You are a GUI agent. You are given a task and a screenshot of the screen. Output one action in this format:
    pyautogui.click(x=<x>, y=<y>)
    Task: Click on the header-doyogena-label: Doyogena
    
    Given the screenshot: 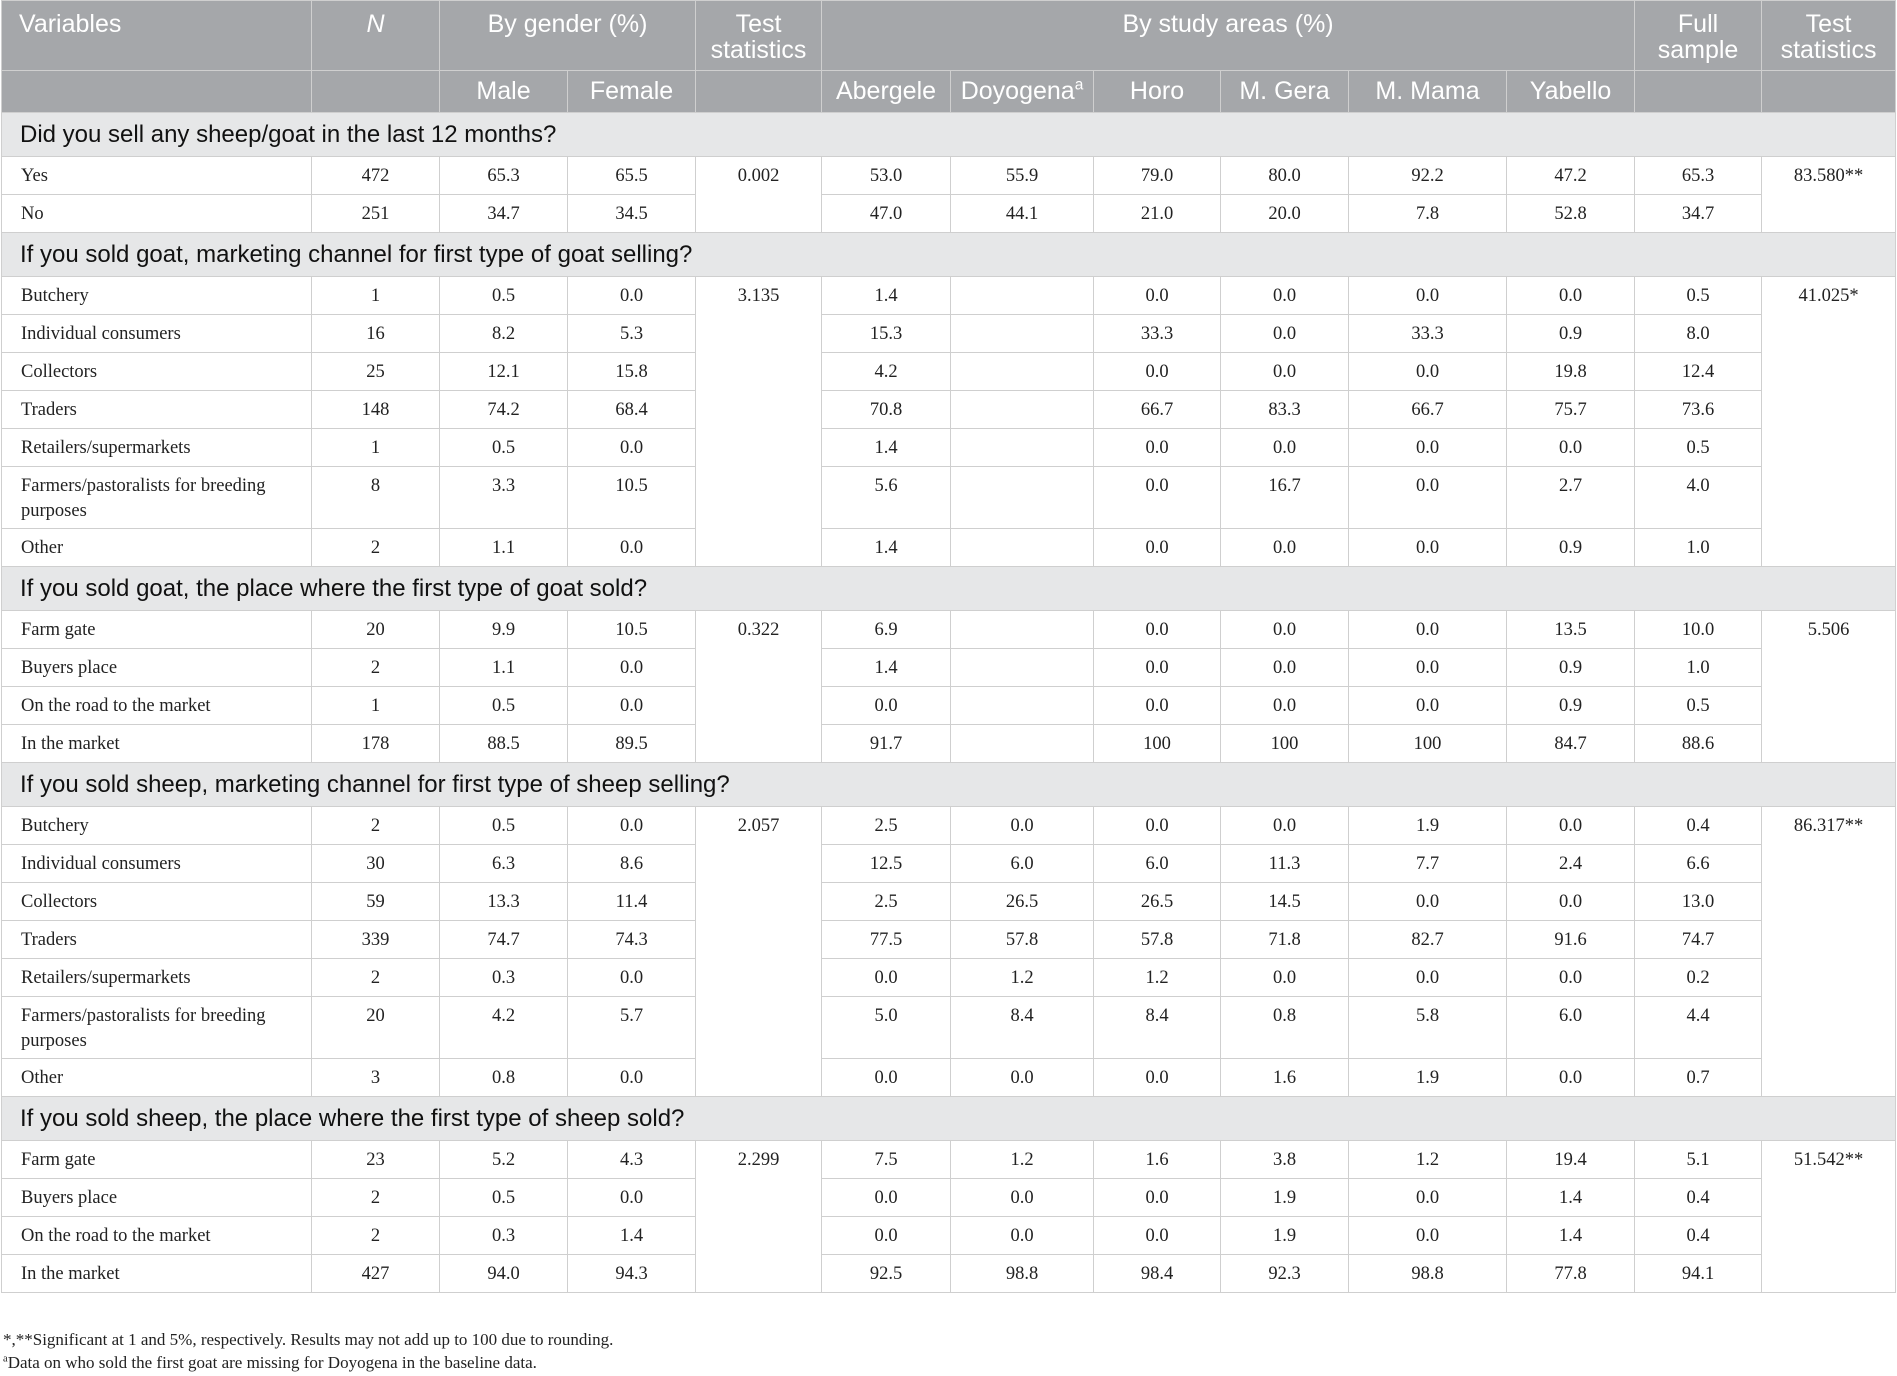 What is the action you would take?
    pyautogui.click(x=1017, y=91)
    